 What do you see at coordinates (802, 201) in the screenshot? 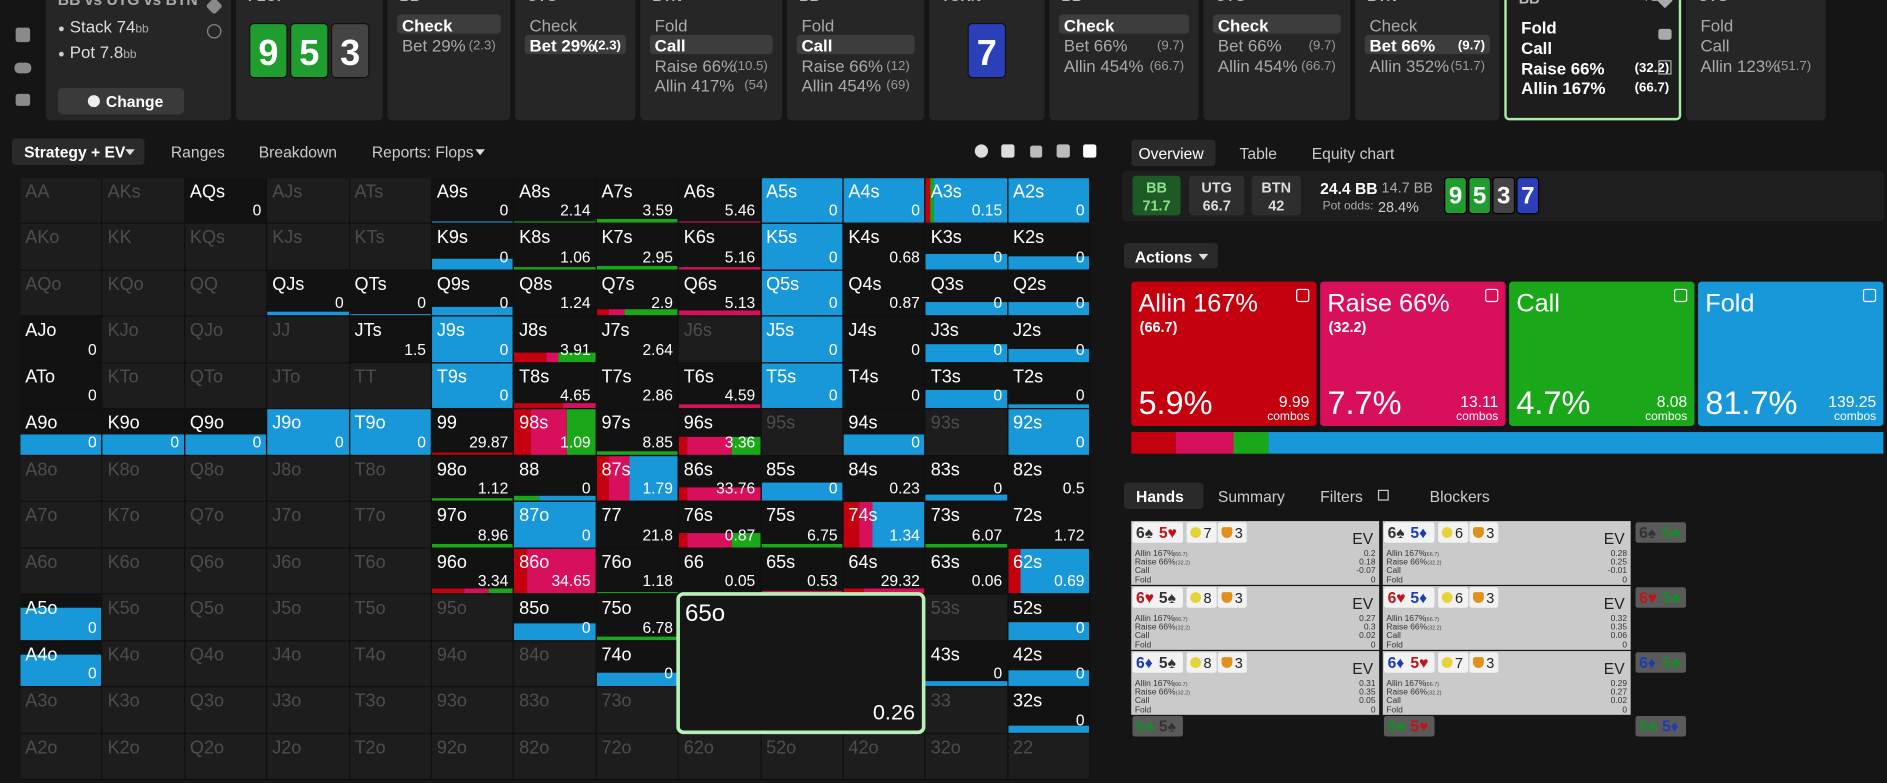
I see `hand-cell: A5s 0` at bounding box center [802, 201].